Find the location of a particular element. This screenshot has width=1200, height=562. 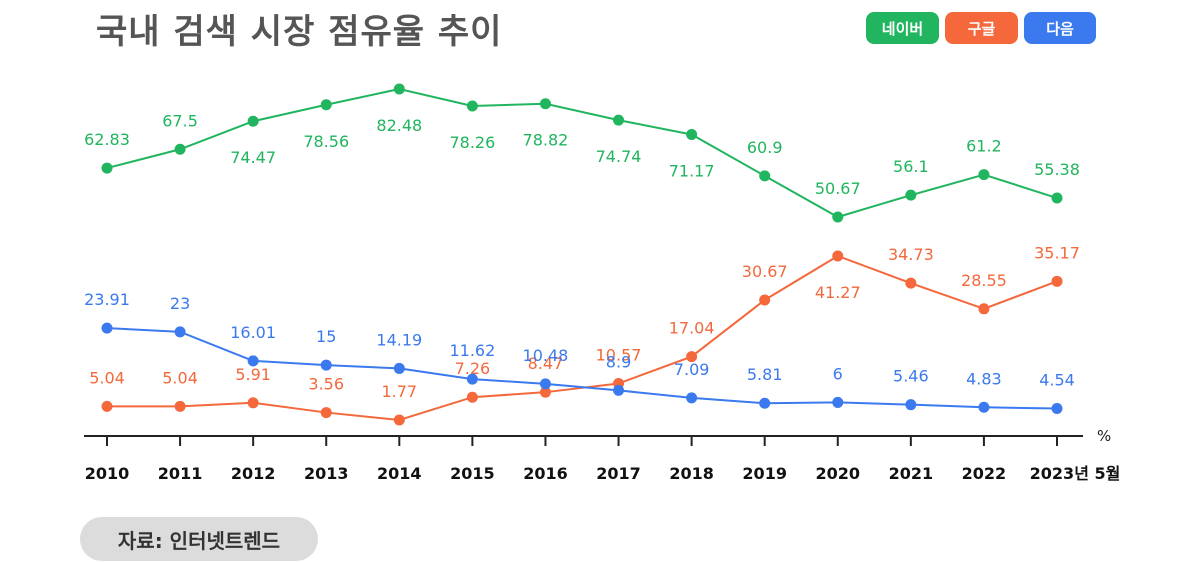

data-label: 10.57 is located at coordinates (619, 354).